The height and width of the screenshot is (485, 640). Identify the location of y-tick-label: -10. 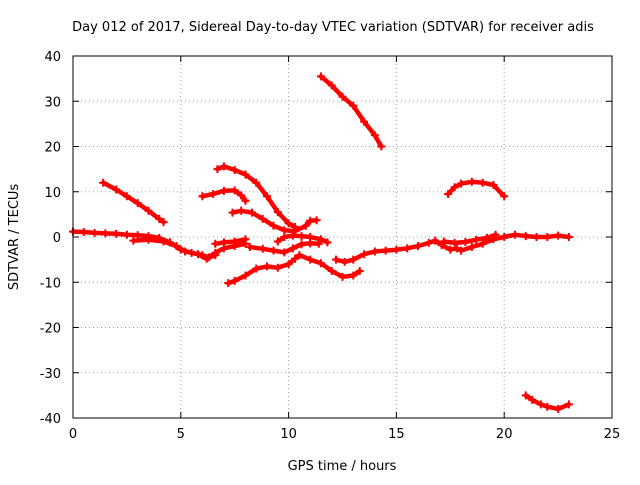
(50, 283).